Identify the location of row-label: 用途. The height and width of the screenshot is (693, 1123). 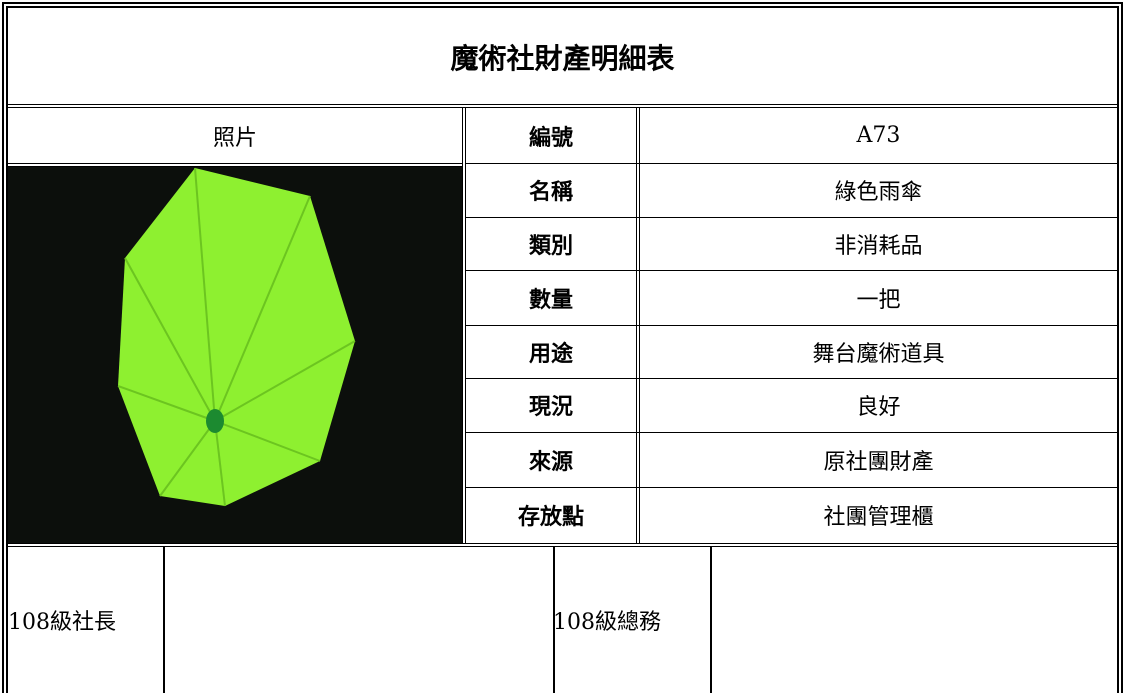
(550, 353).